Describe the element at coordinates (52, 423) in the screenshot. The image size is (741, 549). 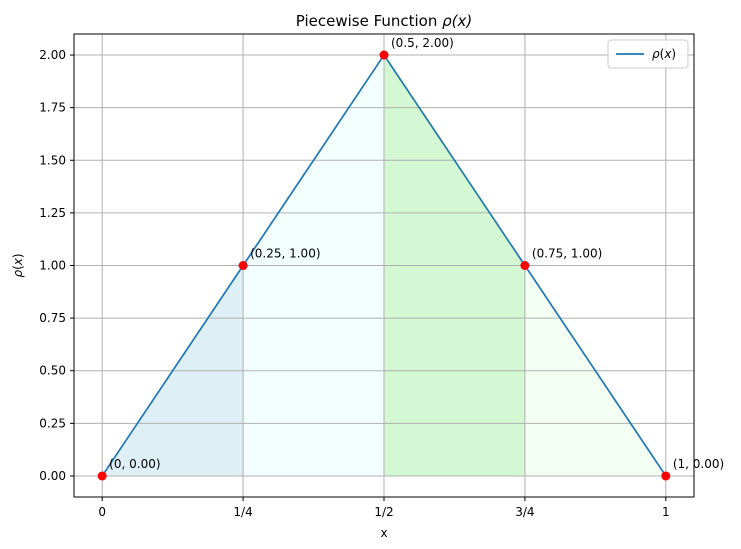
I see `y-tick-label: 0.25` at that location.